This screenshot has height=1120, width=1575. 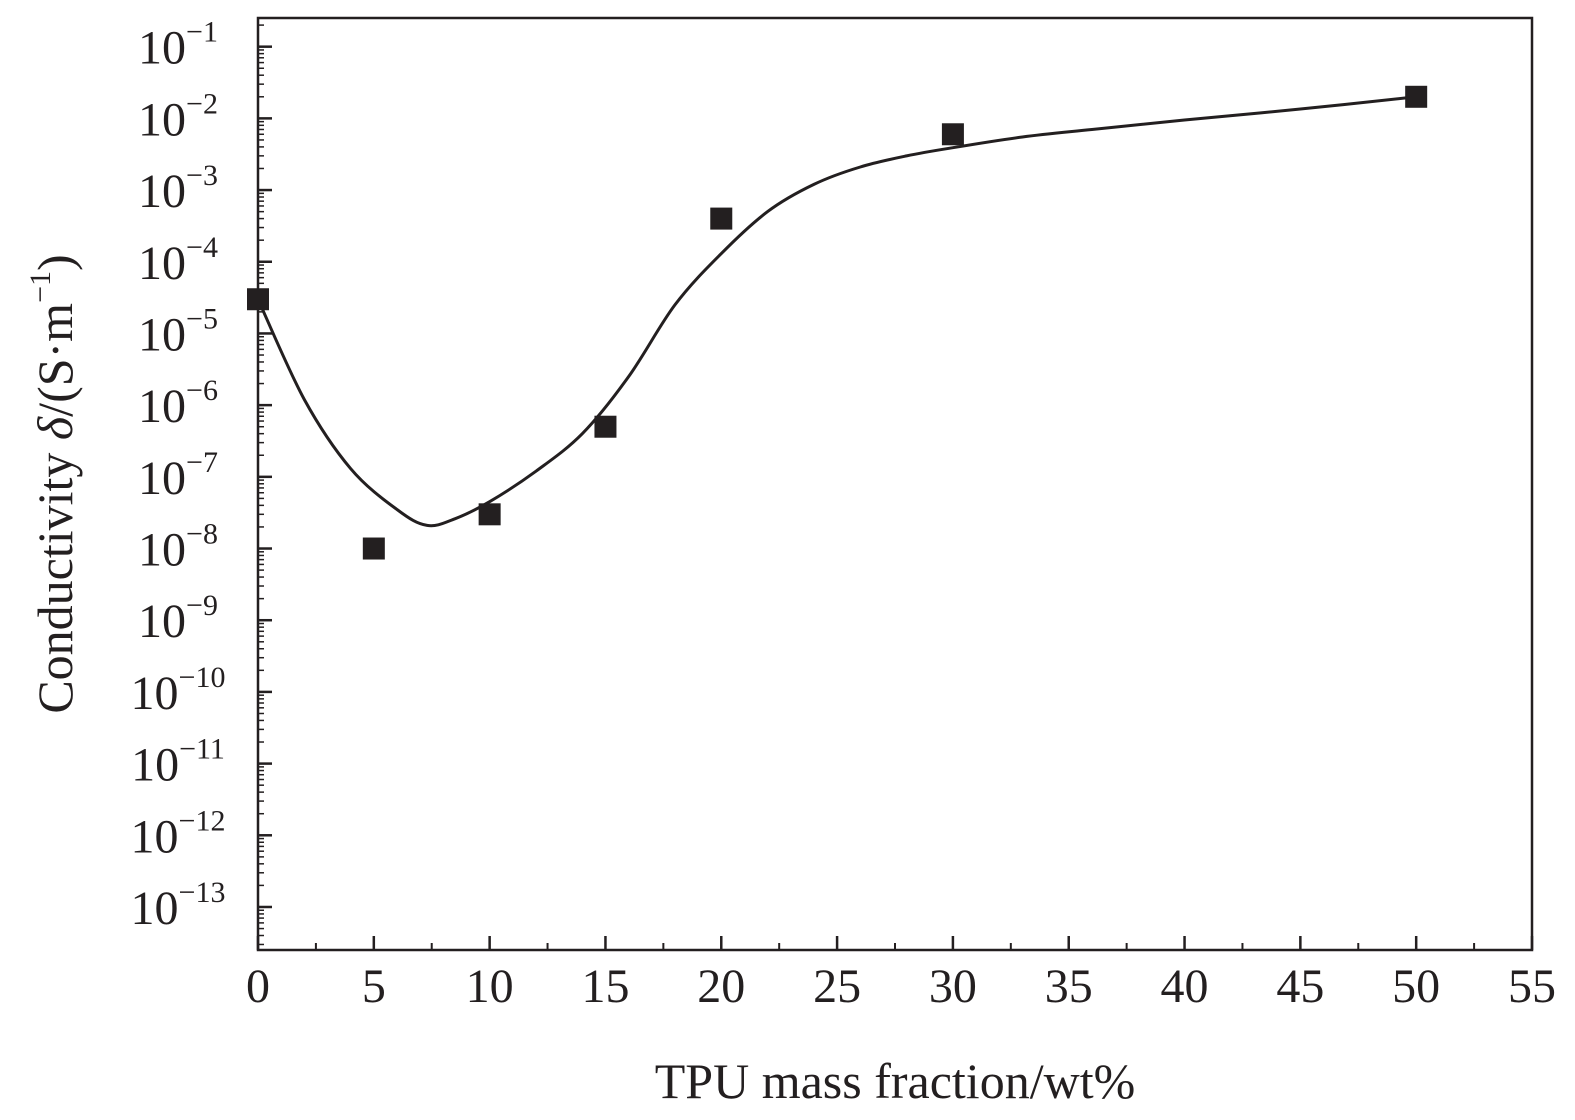 What do you see at coordinates (1416, 986) in the screenshot?
I see `x-tick-label: 50` at bounding box center [1416, 986].